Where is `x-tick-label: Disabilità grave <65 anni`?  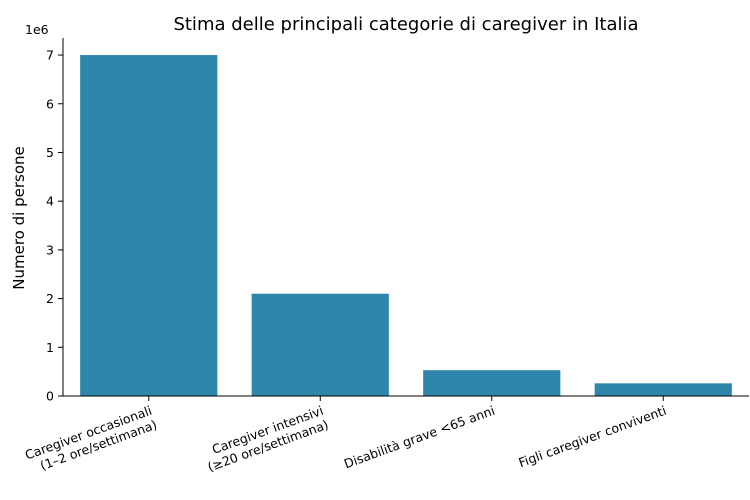
x-tick-label: Disabilità grave <65 anni is located at coordinates (419, 437).